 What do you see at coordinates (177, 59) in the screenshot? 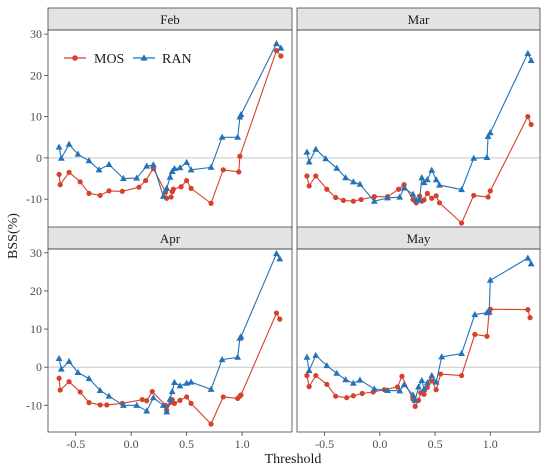
I see `legend-label-ran: RAN` at bounding box center [177, 59].